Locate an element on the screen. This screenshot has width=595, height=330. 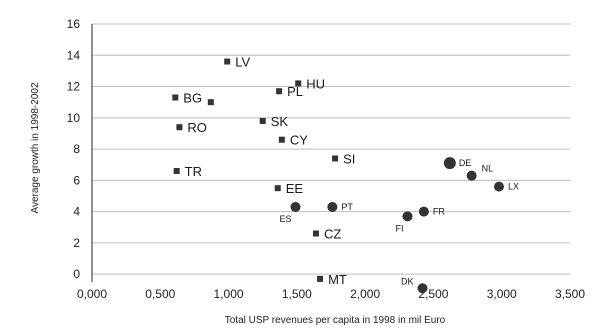
y-tick-labels: 0 2 4 6 8 10 12 14 16 is located at coordinates (74, 149).